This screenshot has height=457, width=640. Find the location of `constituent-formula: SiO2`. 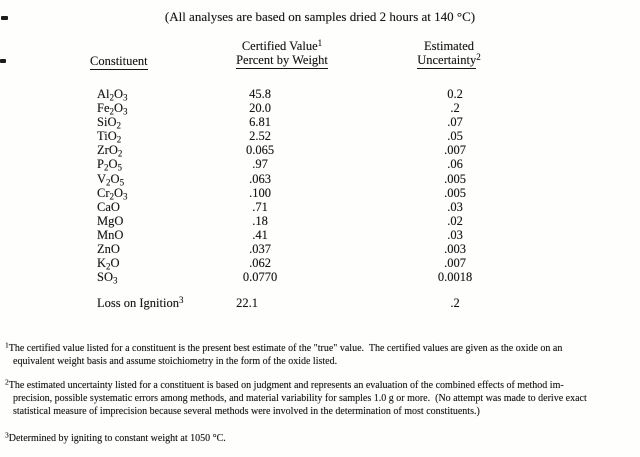

constituent-formula: SiO2 is located at coordinates (109, 123).